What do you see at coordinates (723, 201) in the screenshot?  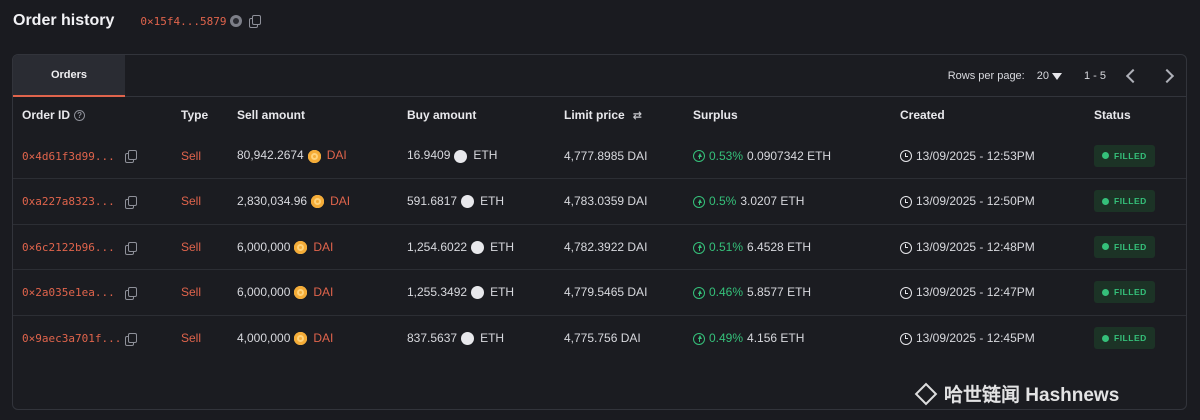 I see `surplus-percent: 0.5%` at bounding box center [723, 201].